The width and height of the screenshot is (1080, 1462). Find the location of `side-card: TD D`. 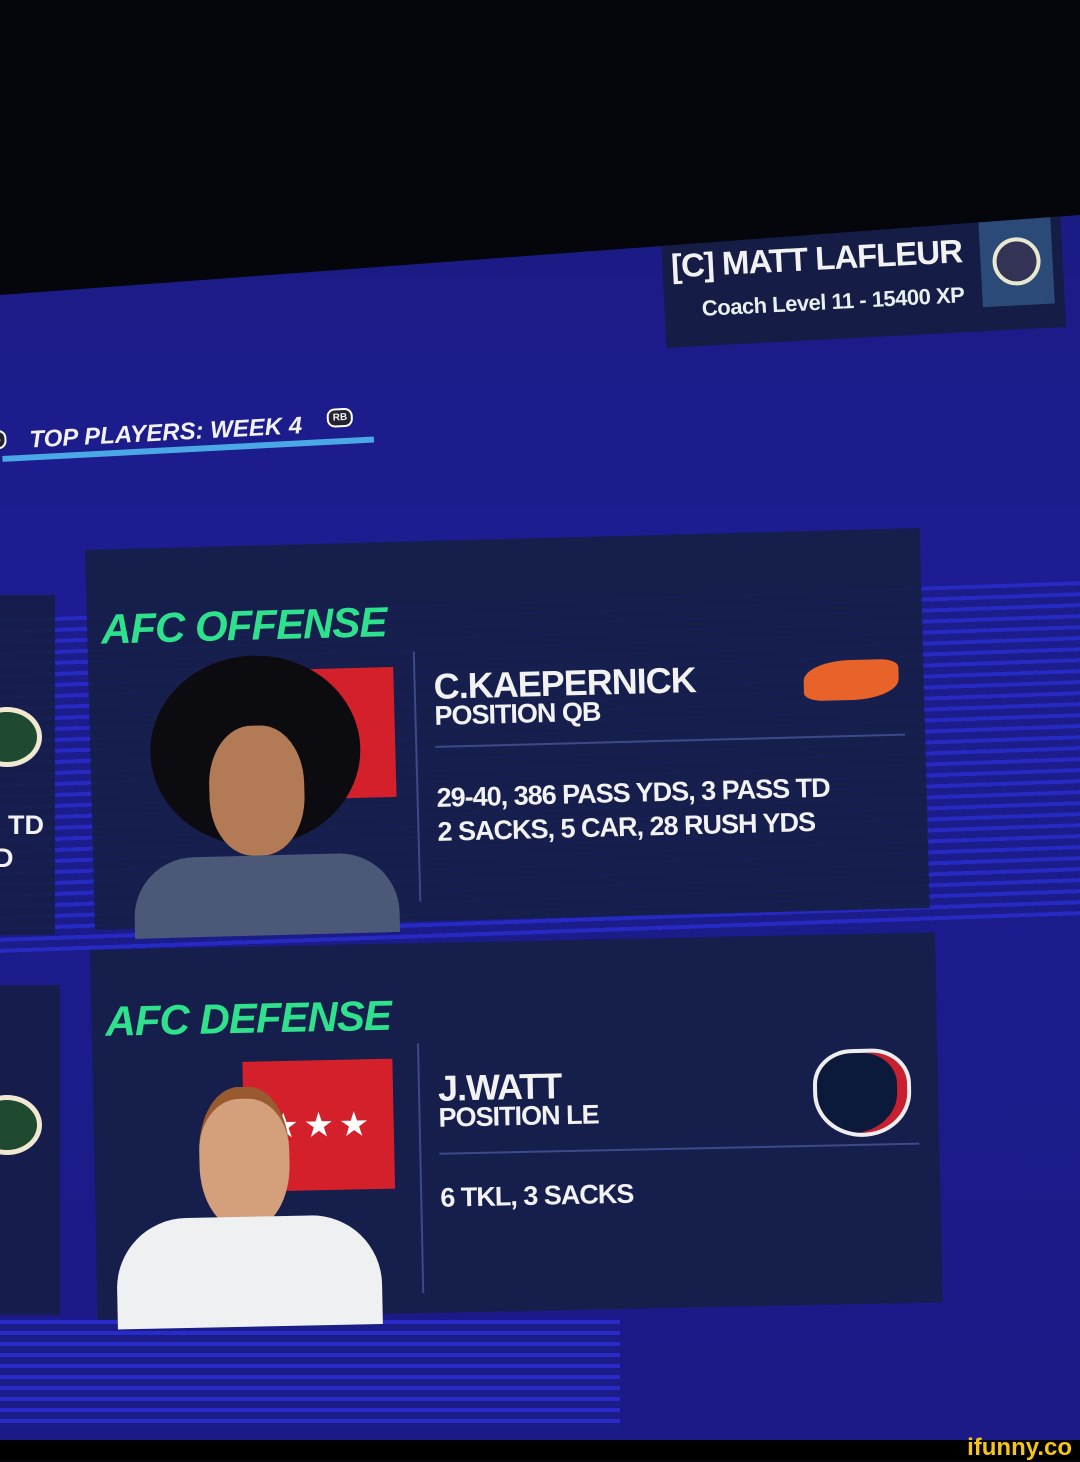

side-card: TD D is located at coordinates (27, 765).